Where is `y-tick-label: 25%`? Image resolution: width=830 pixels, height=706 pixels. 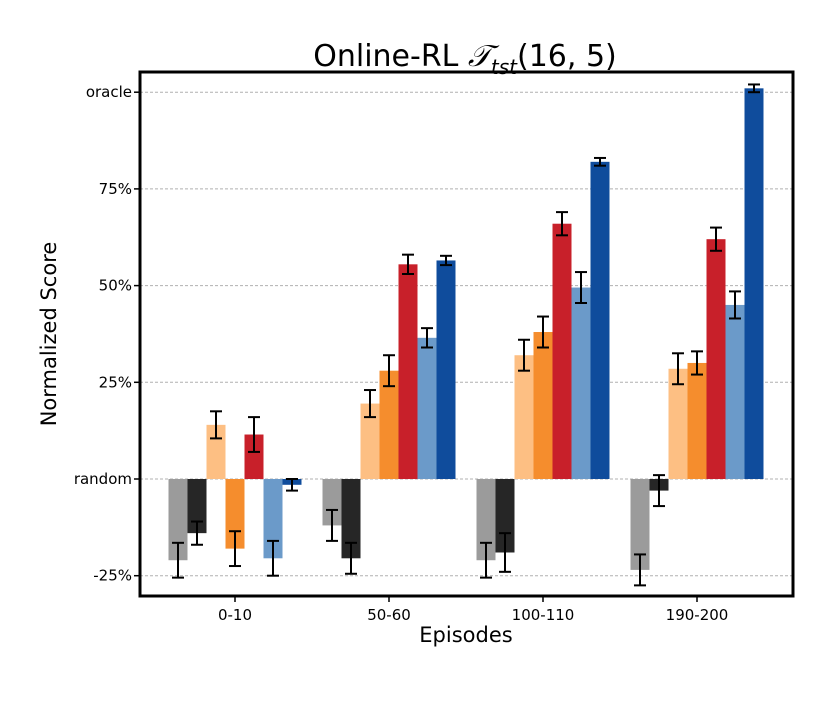
y-tick-label: 25% is located at coordinates (115, 382).